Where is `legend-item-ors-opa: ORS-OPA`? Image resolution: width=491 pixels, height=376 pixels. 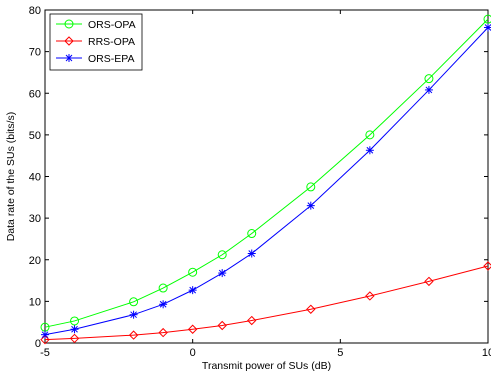
legend-item-ors-opa: ORS-OPA is located at coordinates (96, 25).